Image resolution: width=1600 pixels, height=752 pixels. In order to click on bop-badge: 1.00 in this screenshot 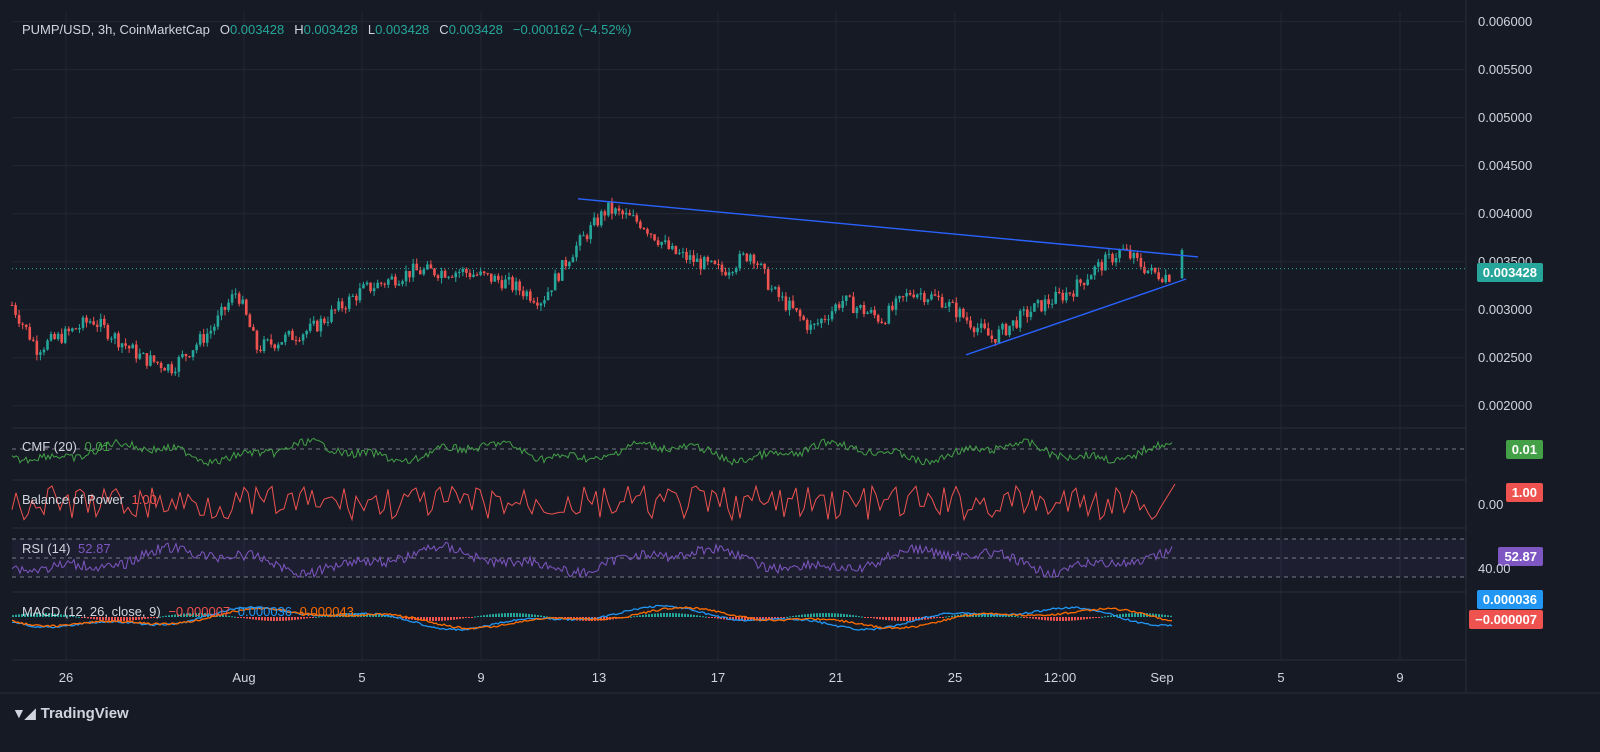, I will do `click(1524, 492)`.